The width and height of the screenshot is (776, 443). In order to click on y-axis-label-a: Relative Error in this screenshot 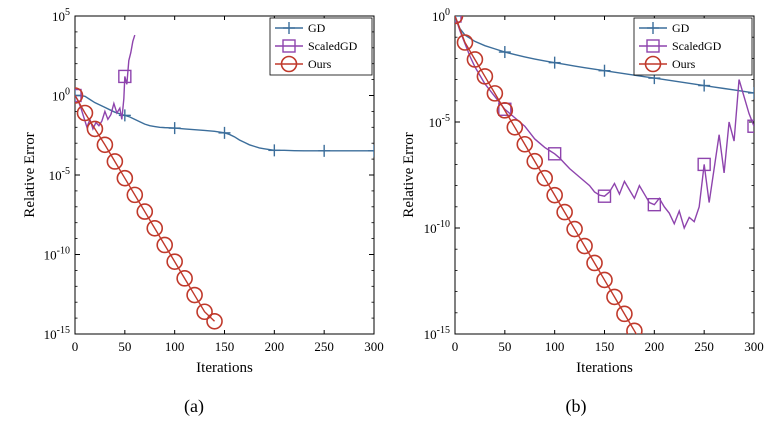, I will do `click(30, 174)`.